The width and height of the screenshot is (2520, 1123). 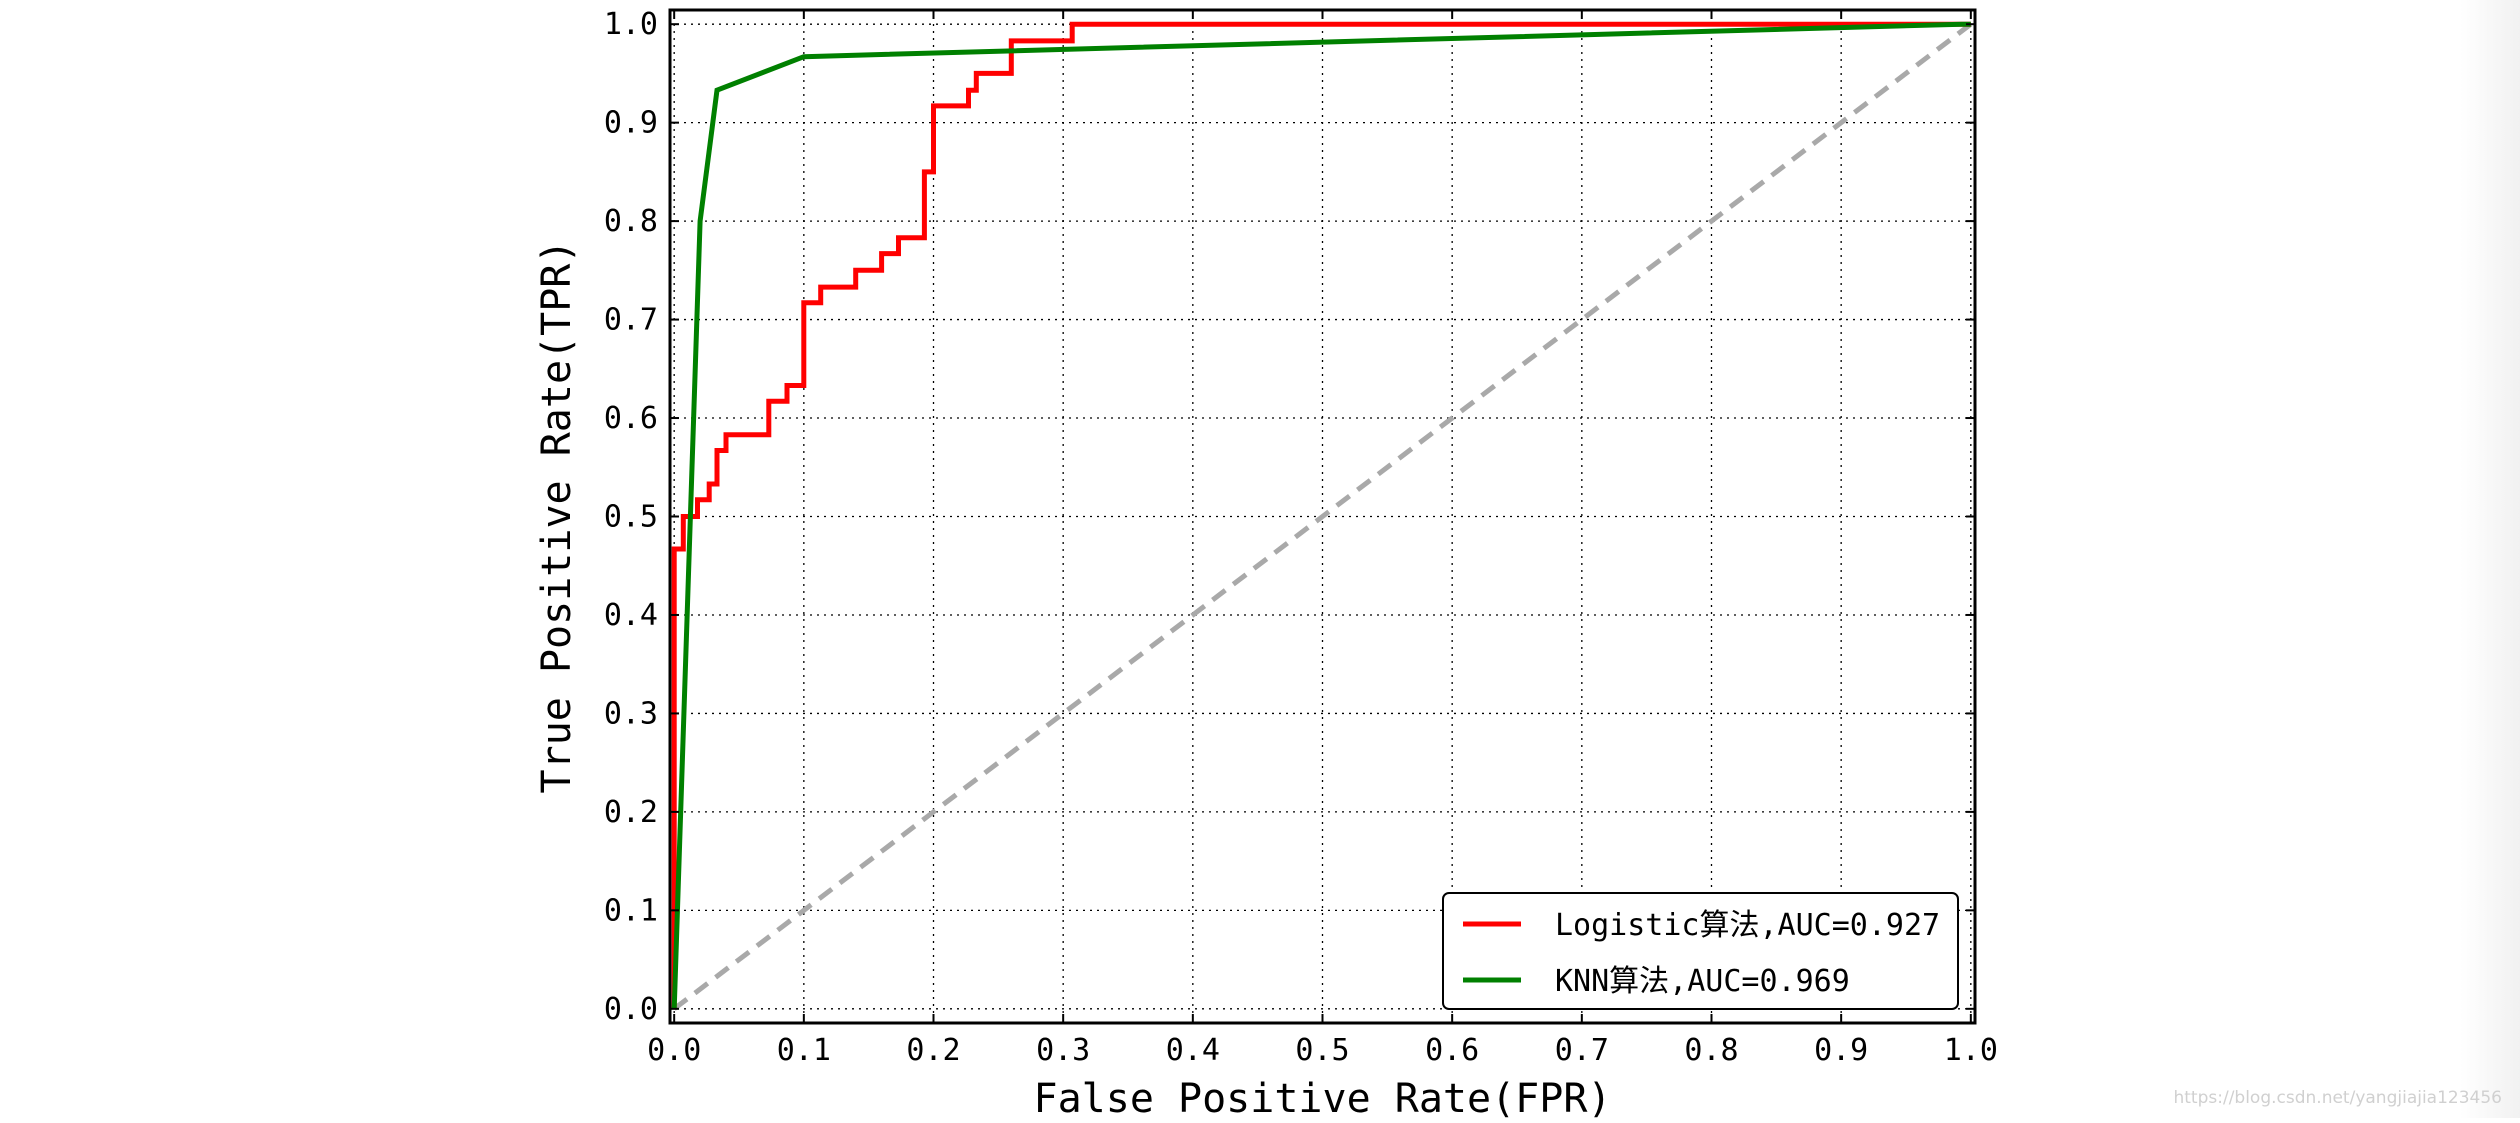 I want to click on legend-box, so click(x=1700, y=951).